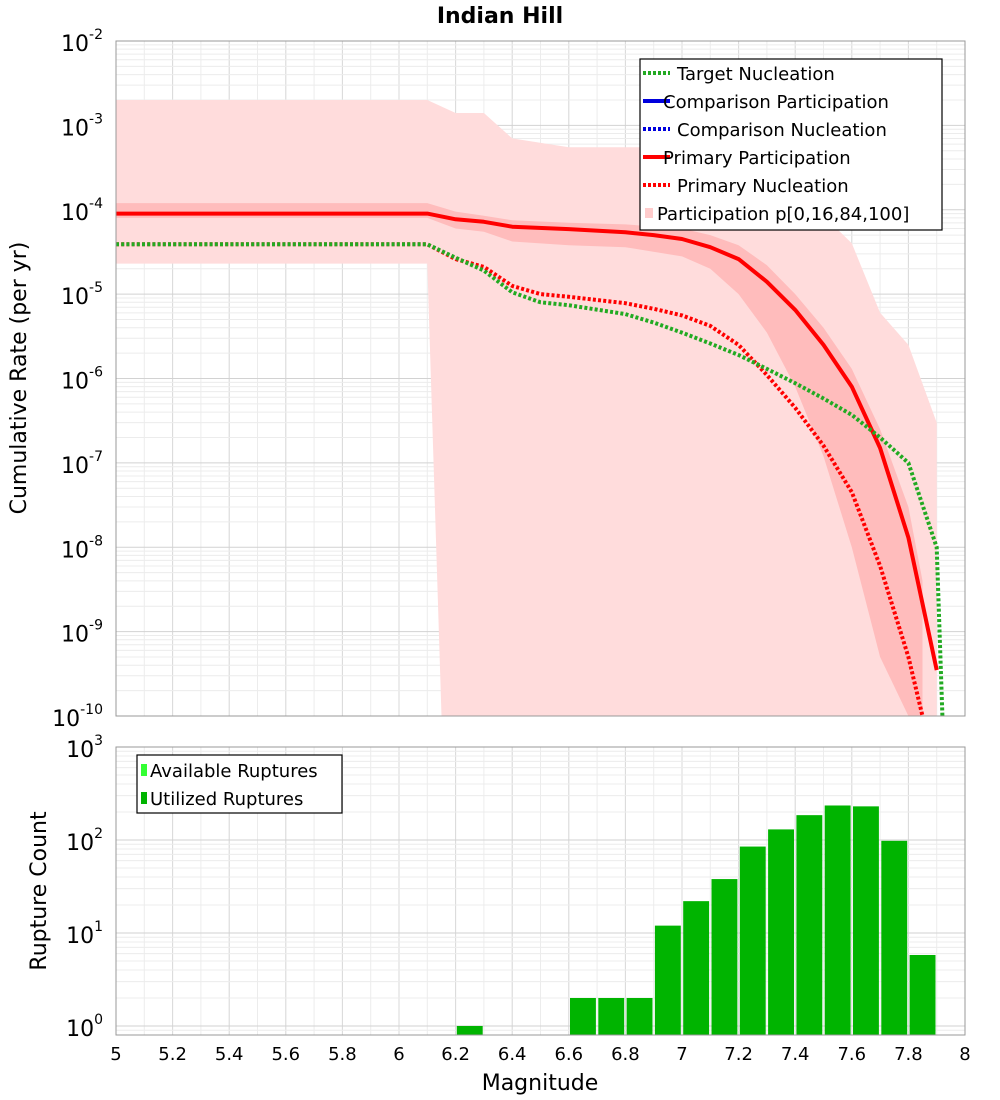  I want to click on bars-group, so click(696, 920).